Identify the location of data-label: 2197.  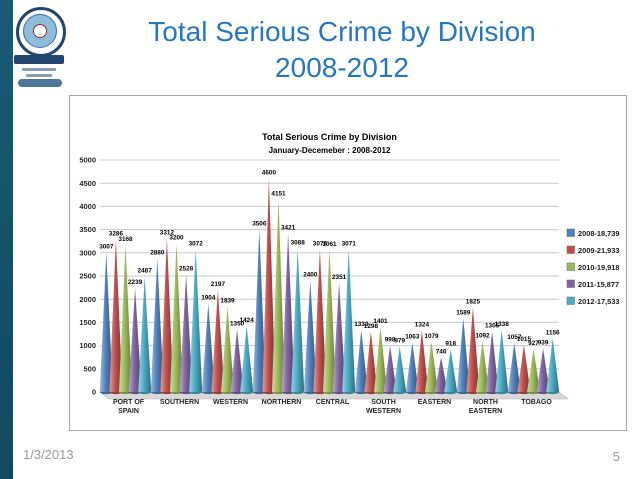
(218, 284).